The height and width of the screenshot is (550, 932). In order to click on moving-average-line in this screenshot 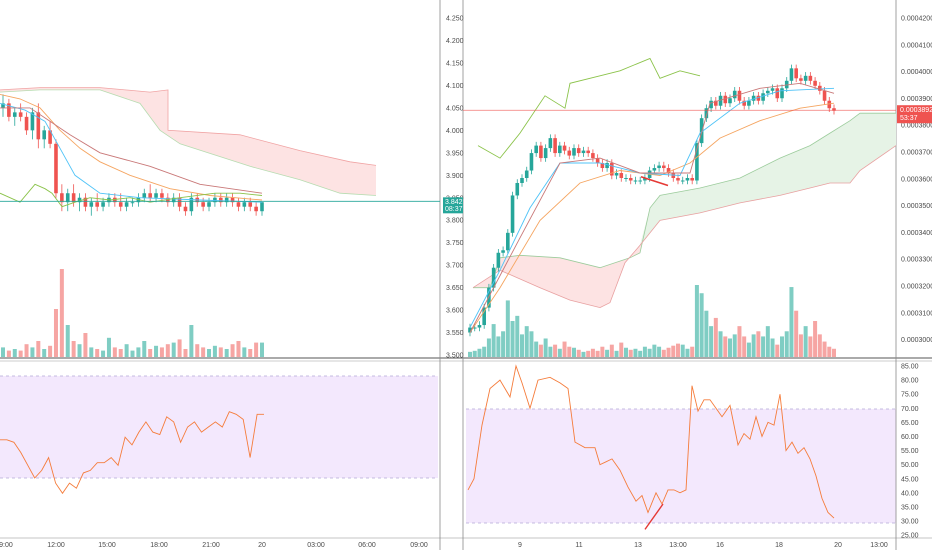, I will do `click(131, 147)`.